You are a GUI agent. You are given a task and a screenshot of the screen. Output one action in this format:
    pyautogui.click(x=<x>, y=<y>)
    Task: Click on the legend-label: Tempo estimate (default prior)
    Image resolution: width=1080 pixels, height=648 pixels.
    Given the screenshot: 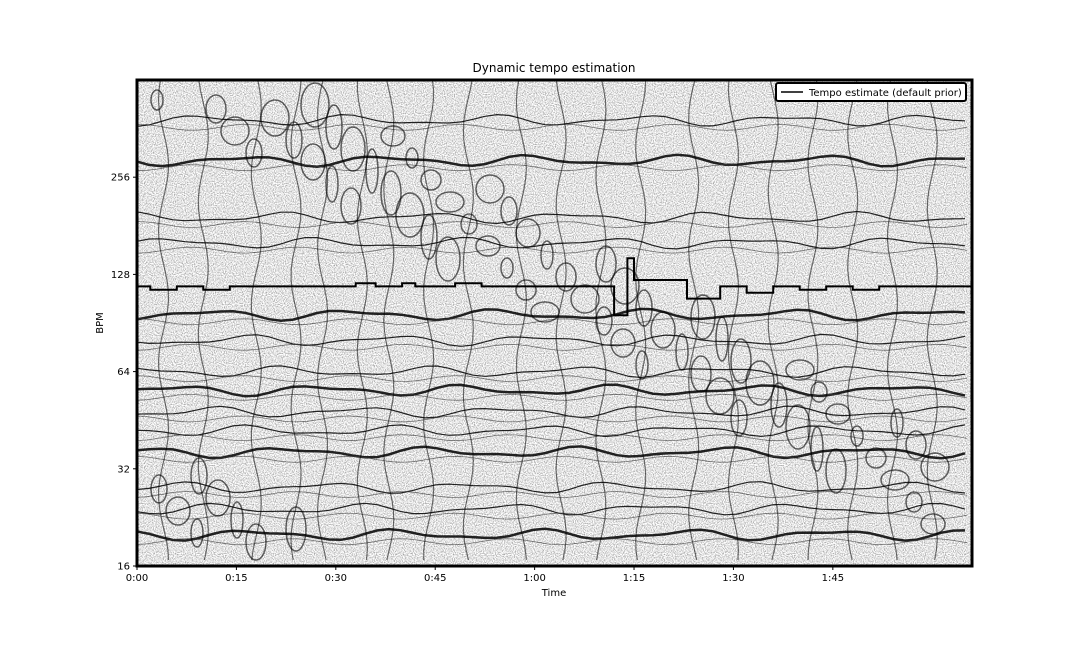 What is the action you would take?
    pyautogui.click(x=885, y=93)
    